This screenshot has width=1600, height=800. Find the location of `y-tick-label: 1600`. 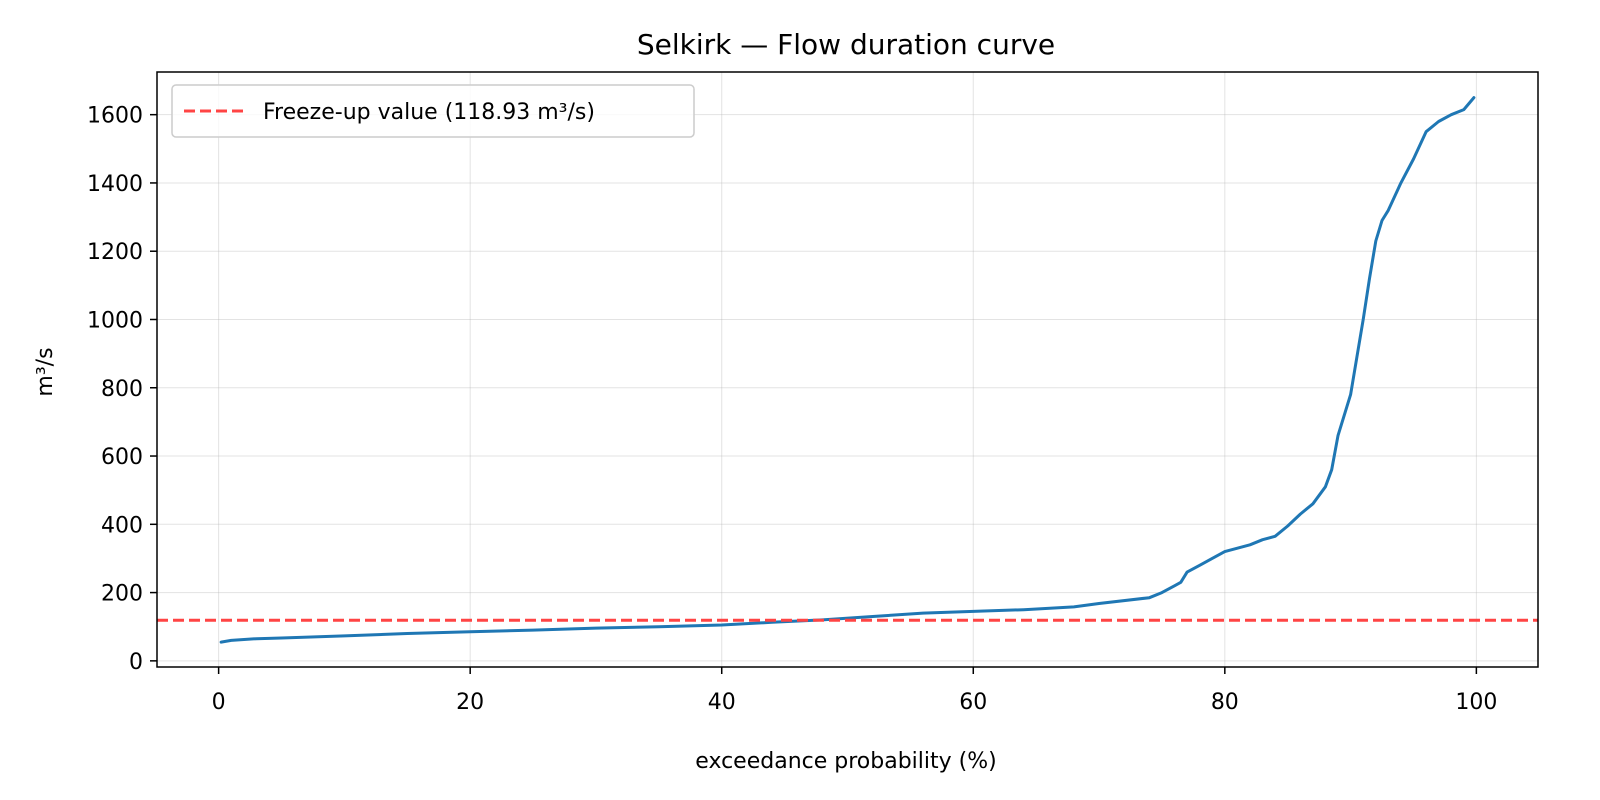

y-tick-label: 1600 is located at coordinates (115, 116).